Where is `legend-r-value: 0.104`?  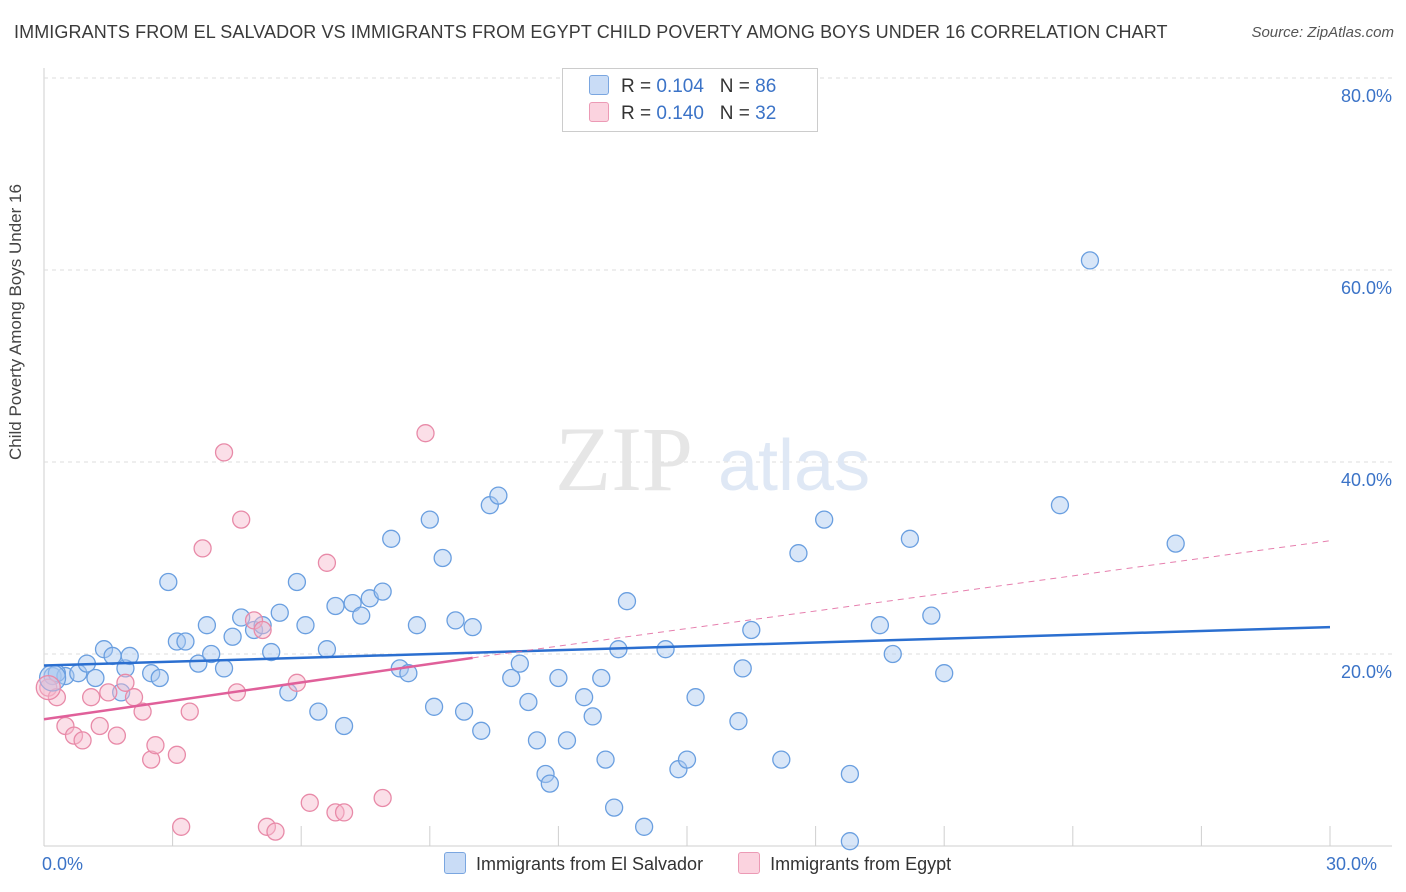 legend-r-value: 0.104 is located at coordinates (680, 86).